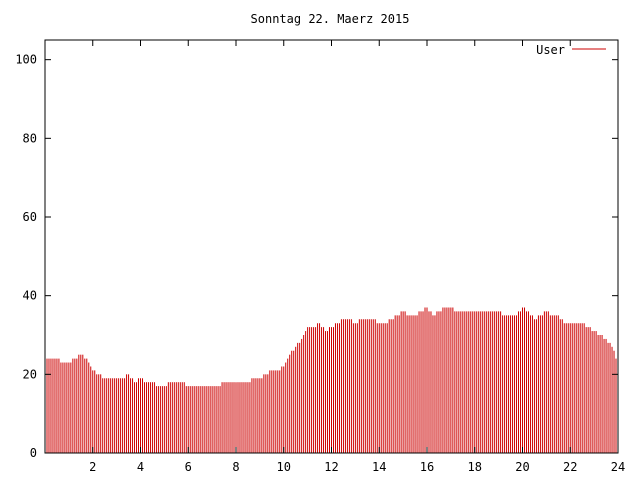 The image size is (640, 480). I want to click on x-tick-label: 10, so click(284, 467).